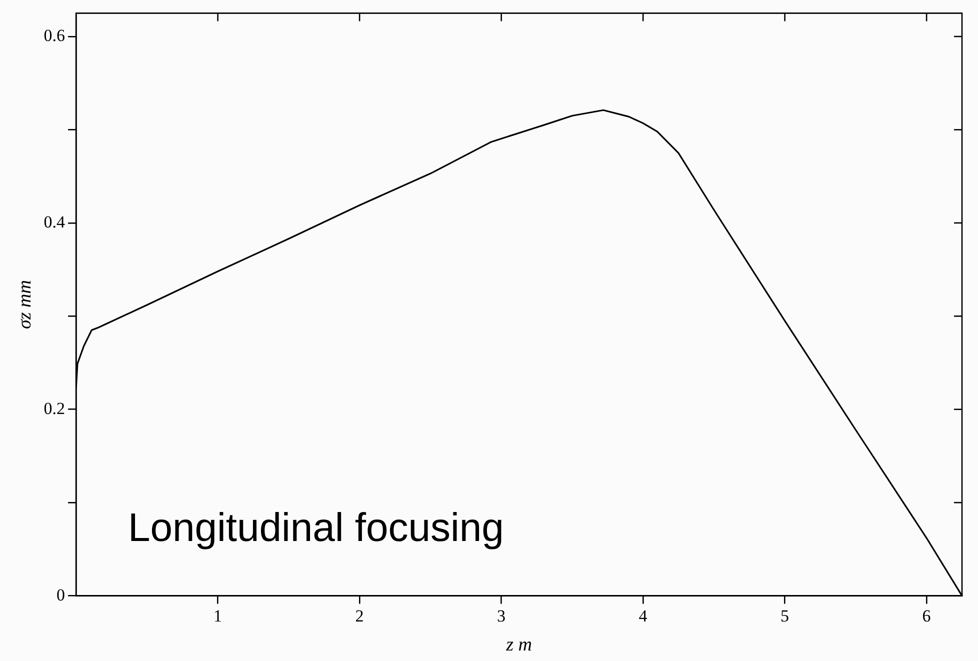 The width and height of the screenshot is (978, 661). What do you see at coordinates (926, 616) in the screenshot?
I see `x-tick-label: 6` at bounding box center [926, 616].